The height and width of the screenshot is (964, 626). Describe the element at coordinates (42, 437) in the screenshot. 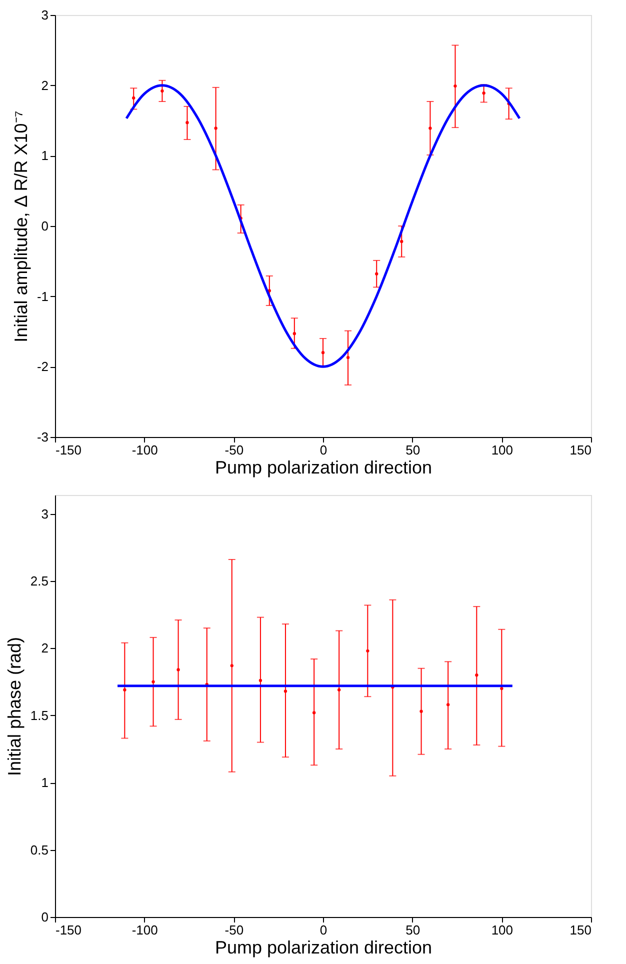

I see `y-tick-label: -3` at that location.